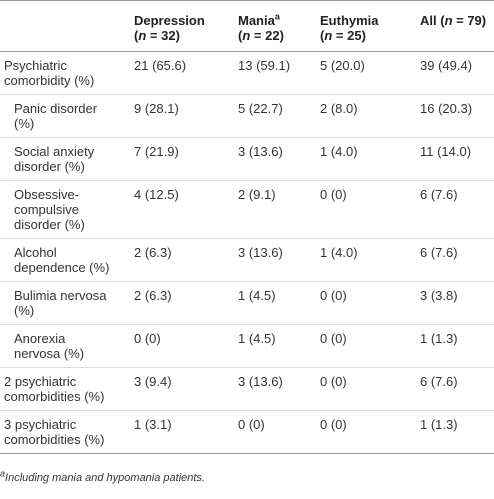 The image size is (494, 499). What do you see at coordinates (275, 116) in the screenshot?
I see `table-cell: 5 (22.7)` at bounding box center [275, 116].